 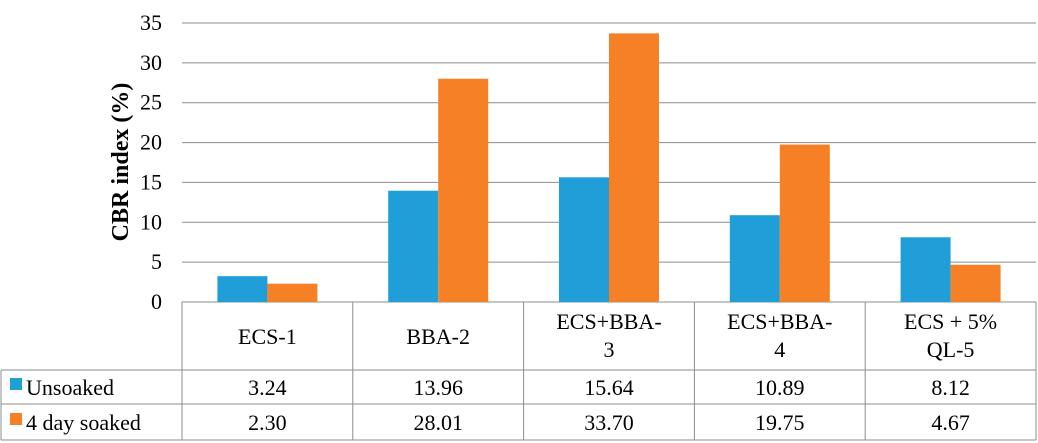 What do you see at coordinates (950, 387) in the screenshot?
I see `data-cell: 8.12` at bounding box center [950, 387].